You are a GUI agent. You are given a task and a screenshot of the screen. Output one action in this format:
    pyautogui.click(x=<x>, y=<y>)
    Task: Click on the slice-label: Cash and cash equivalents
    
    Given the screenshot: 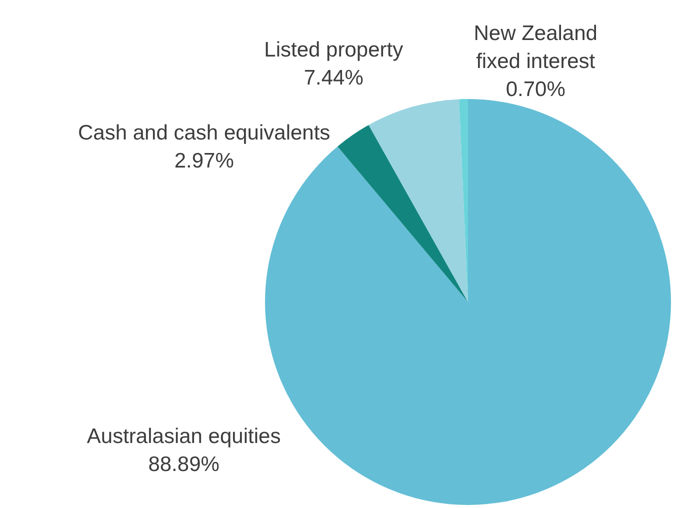 What is the action you would take?
    pyautogui.click(x=204, y=132)
    